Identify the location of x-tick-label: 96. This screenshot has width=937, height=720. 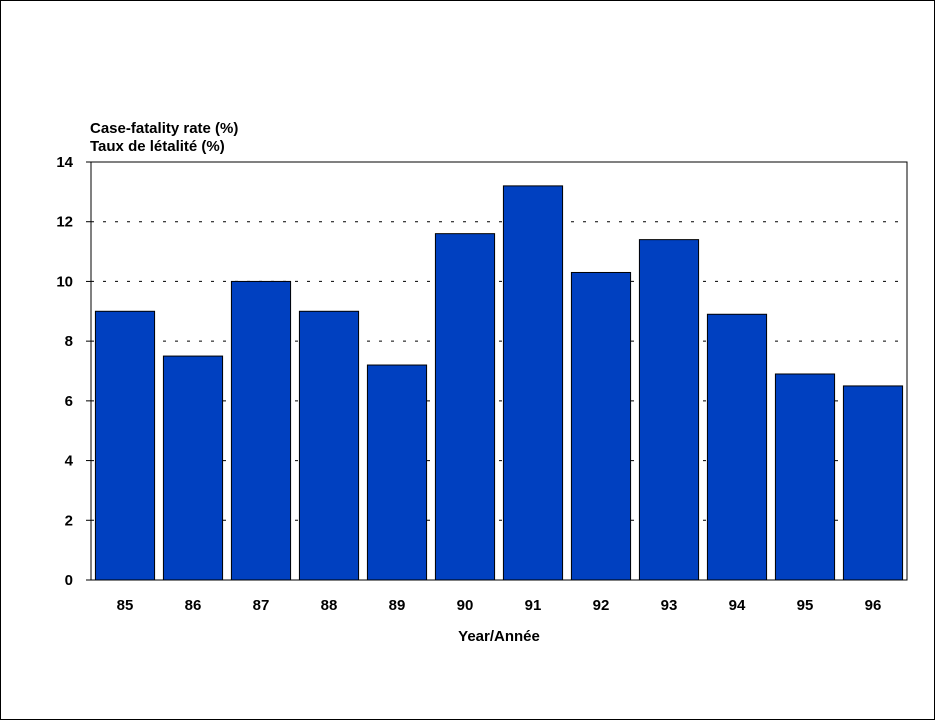
(873, 605).